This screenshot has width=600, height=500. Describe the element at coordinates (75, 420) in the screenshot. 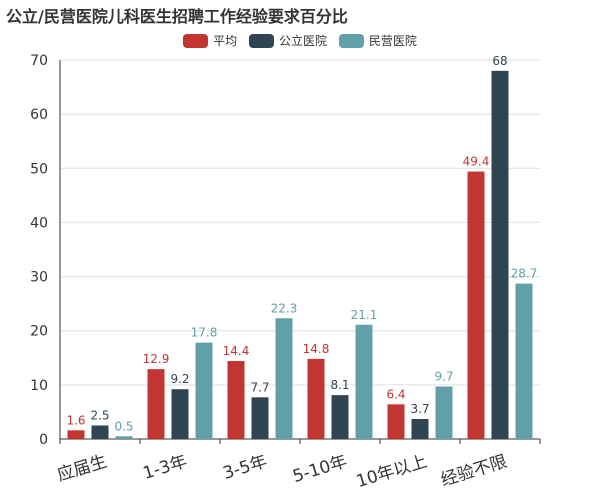

I see `data-label: 1.6` at that location.